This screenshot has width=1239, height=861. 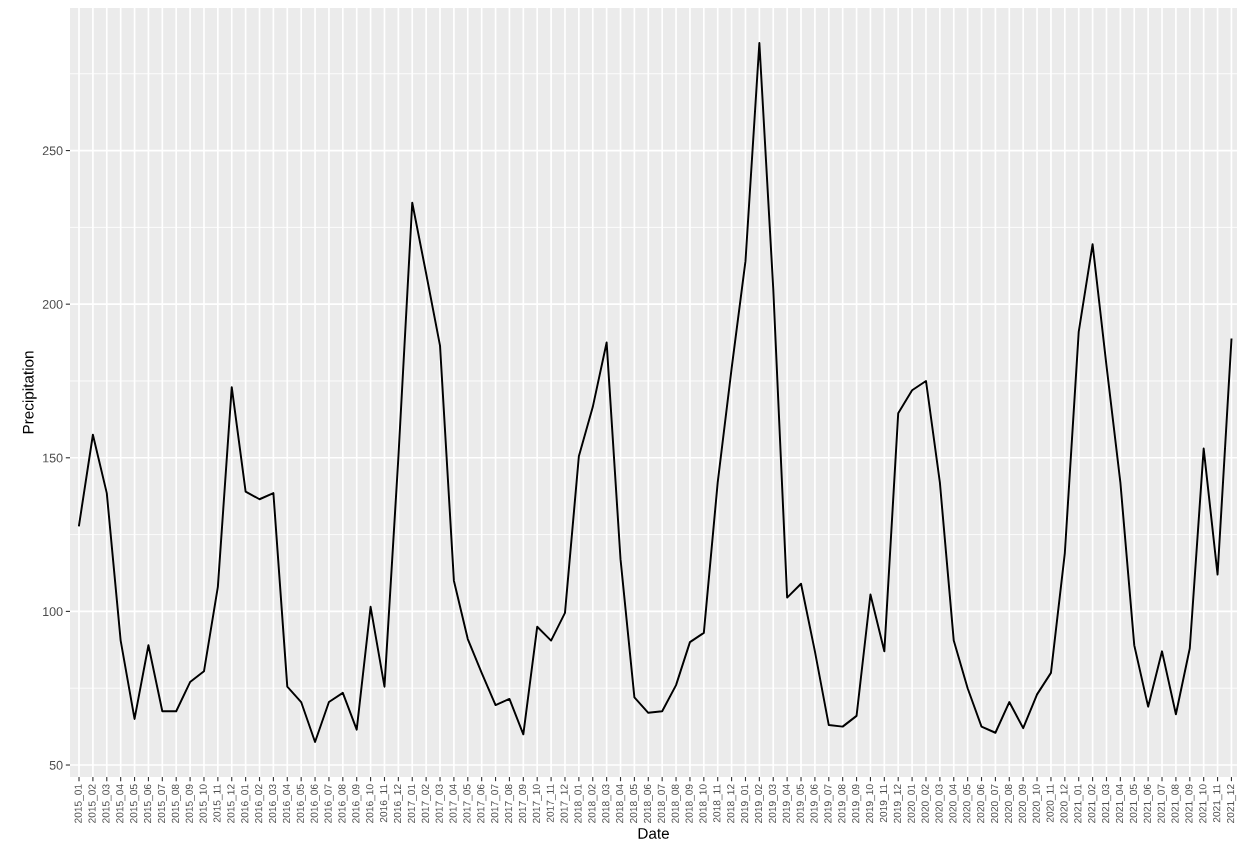 What do you see at coordinates (468, 803) in the screenshot?
I see `x-tick-label: 2017_05` at bounding box center [468, 803].